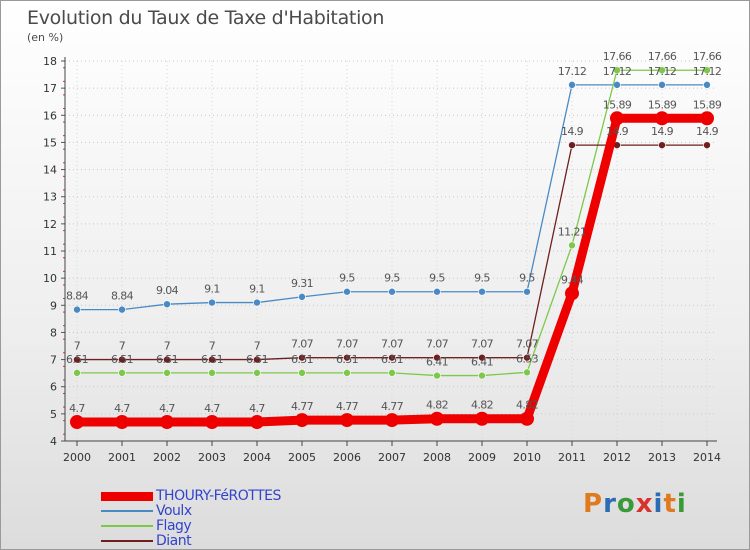  Describe the element at coordinates (437, 457) in the screenshot. I see `x-tick-label: 2008` at that location.